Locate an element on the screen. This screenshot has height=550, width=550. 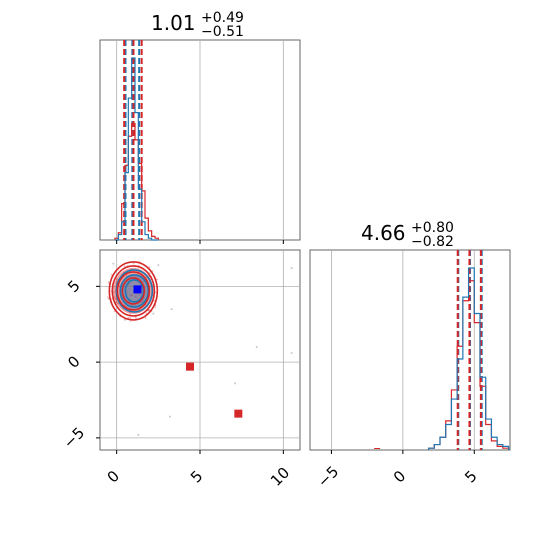
panel-p1-title-minus: −0.82 is located at coordinates (432, 242).